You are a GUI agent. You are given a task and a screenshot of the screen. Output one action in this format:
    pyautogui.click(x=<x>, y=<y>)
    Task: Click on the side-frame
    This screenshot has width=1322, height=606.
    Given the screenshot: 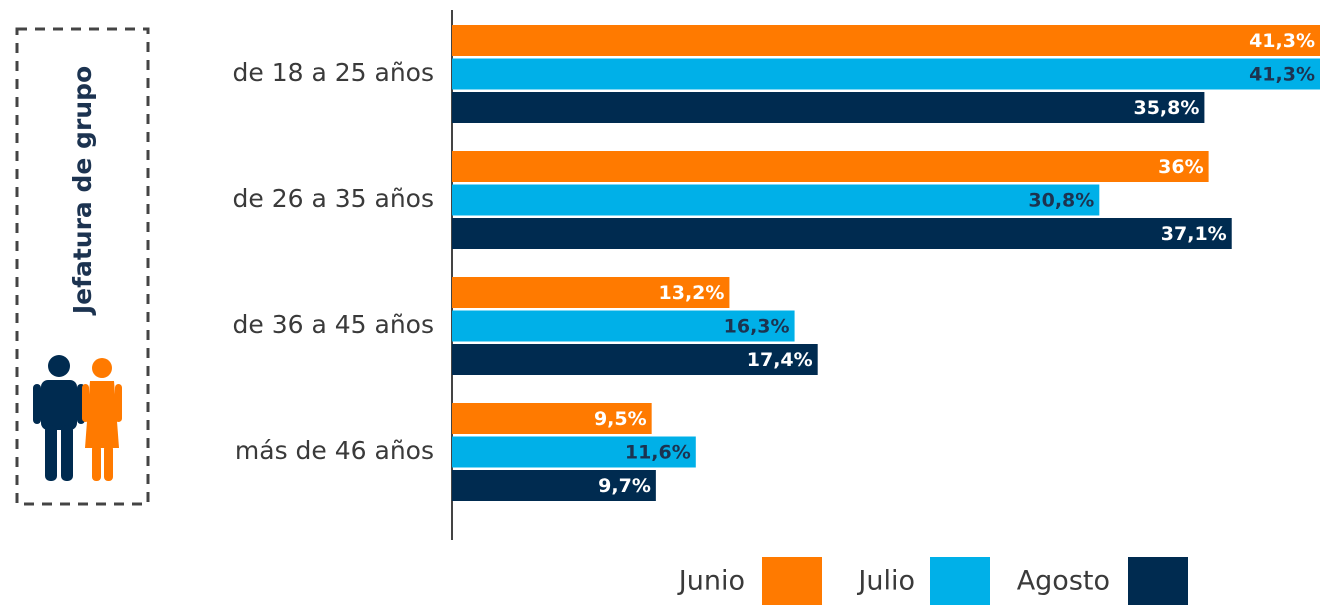 What is the action you would take?
    pyautogui.click(x=82, y=266)
    